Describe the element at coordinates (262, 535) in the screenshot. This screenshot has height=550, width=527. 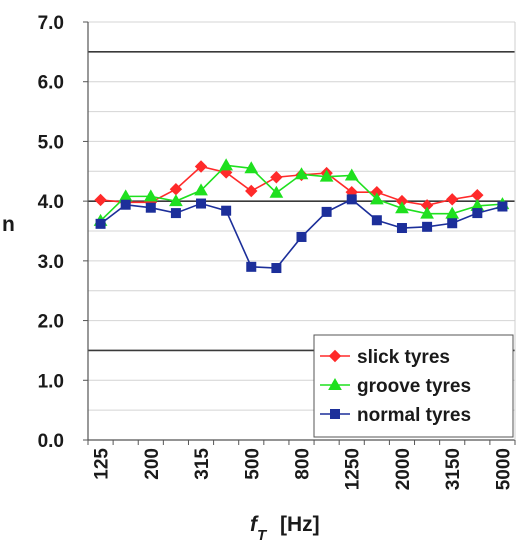
I see `x-axis-label-sub: T` at that location.